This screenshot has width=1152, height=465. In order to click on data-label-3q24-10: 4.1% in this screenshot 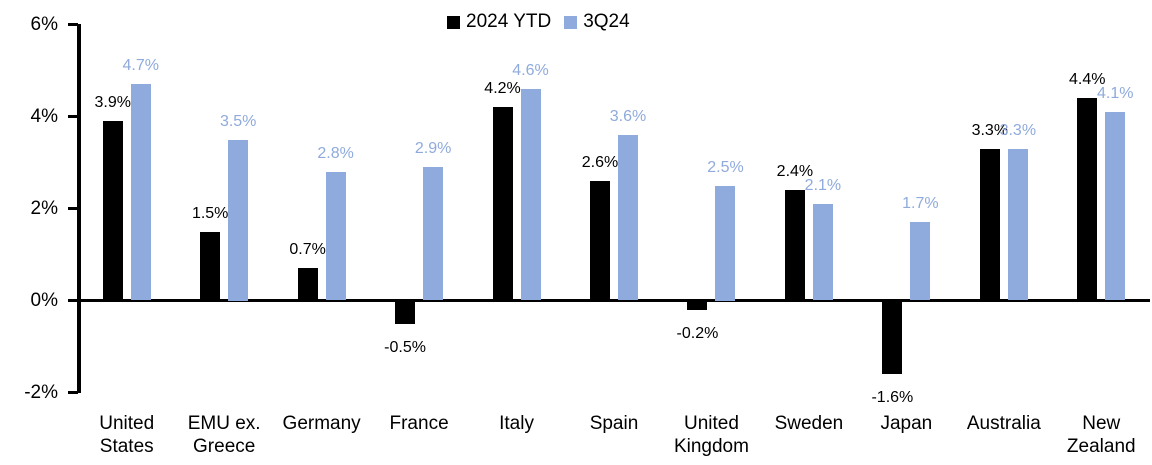, I will do `click(1115, 93)`.